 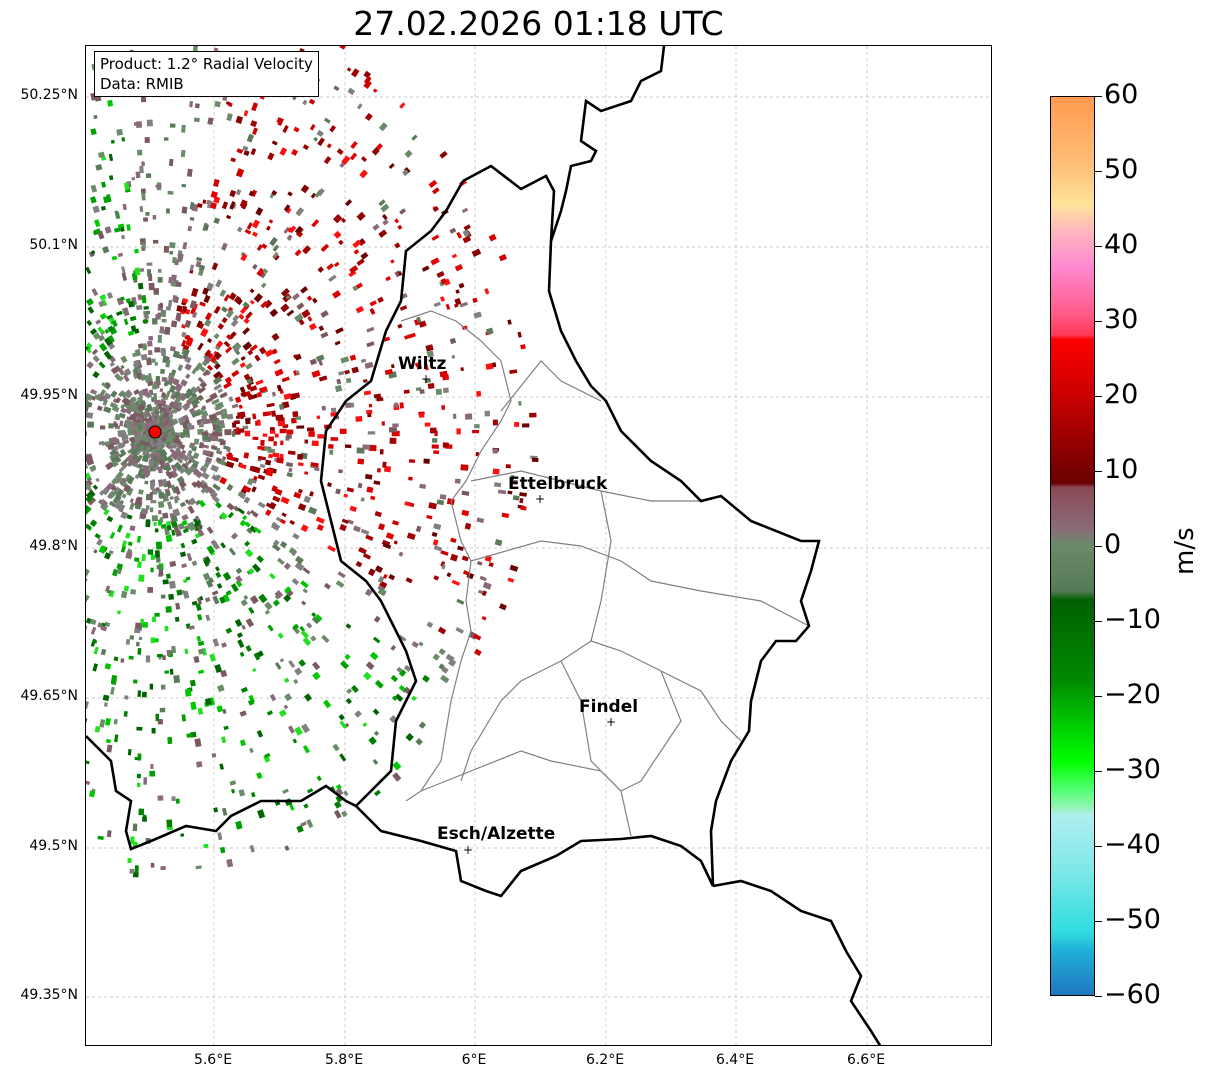 I want to click on city-marker-icon: +, so click(x=468, y=850).